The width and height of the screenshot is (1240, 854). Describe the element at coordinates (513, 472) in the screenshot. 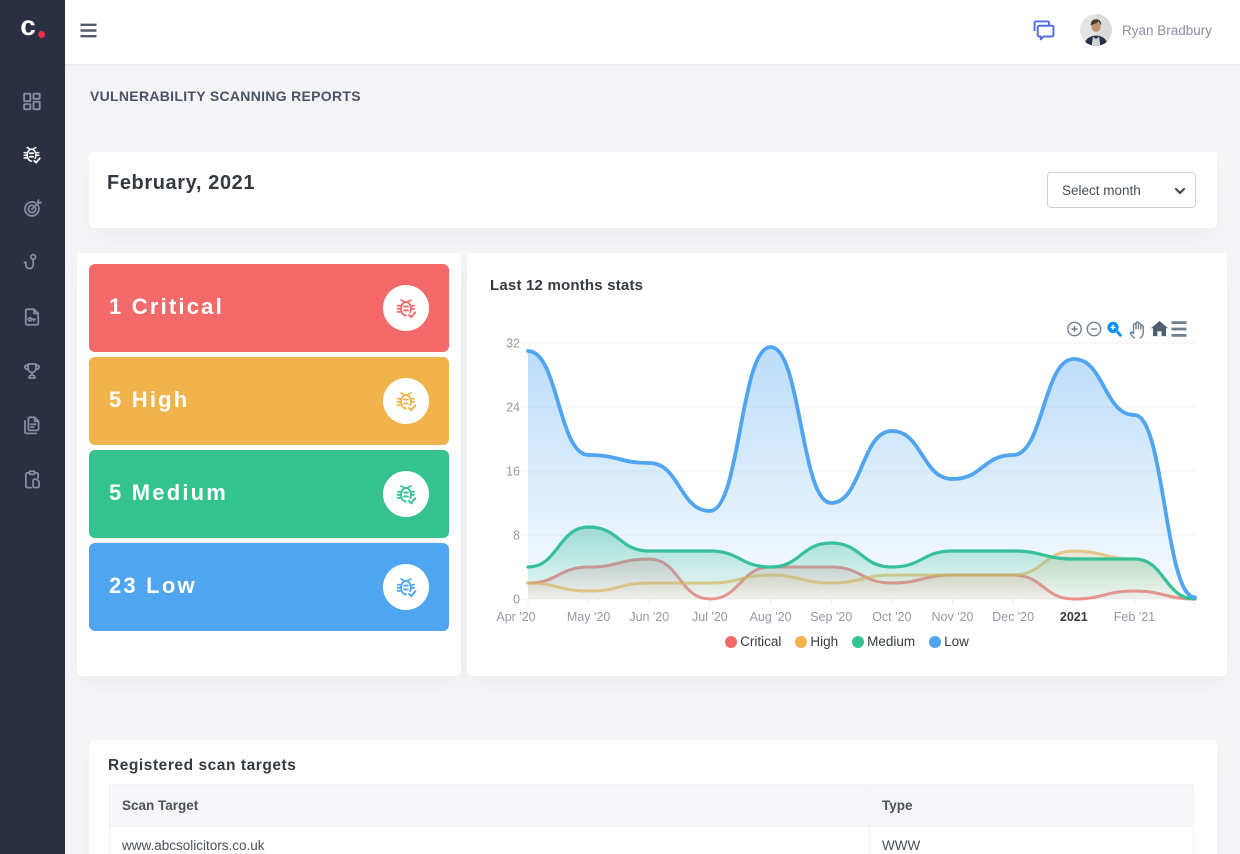

I see `svg-text: 16` at that location.